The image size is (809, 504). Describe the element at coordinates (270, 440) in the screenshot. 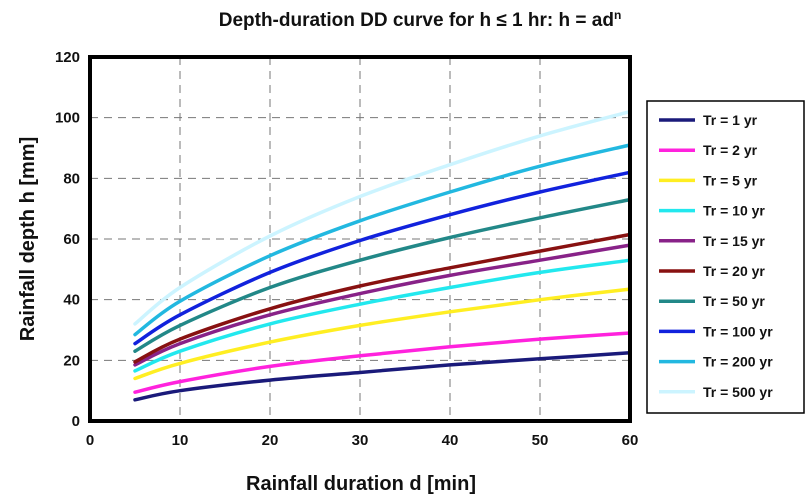

I see `x-tick-label: 20` at that location.